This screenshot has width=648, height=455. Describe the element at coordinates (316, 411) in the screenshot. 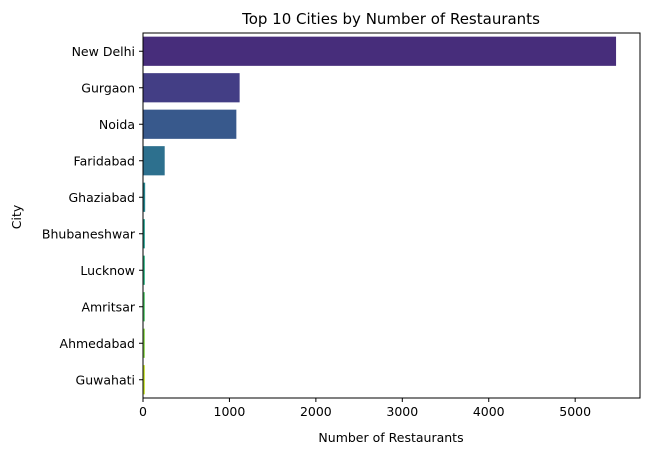

I see `x-tick-label-2000: 2000` at that location.